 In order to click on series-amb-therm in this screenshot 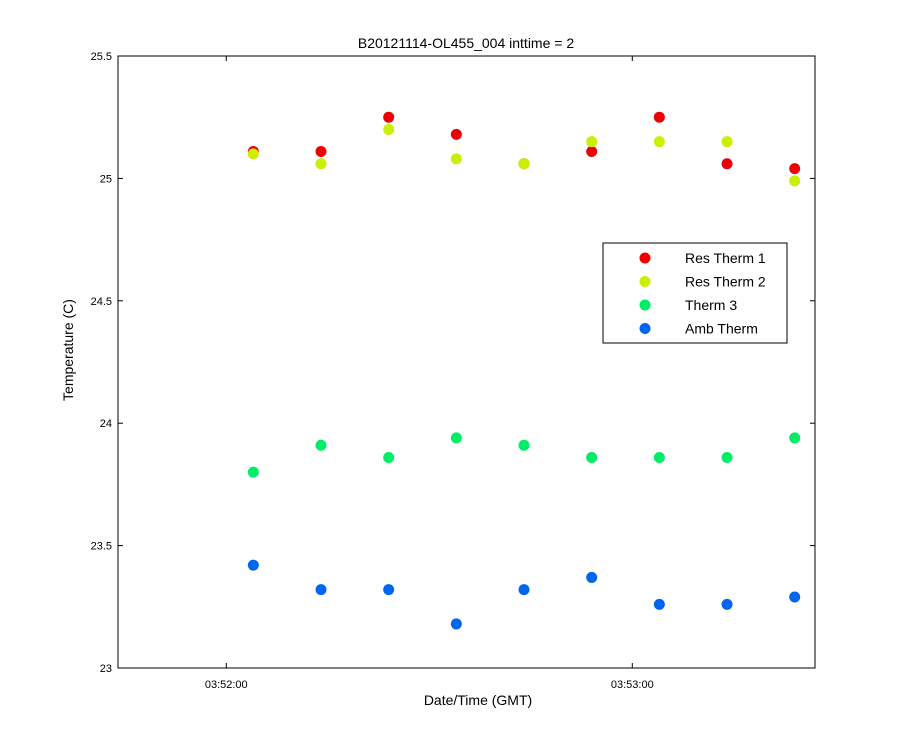, I will do `click(524, 594)`.